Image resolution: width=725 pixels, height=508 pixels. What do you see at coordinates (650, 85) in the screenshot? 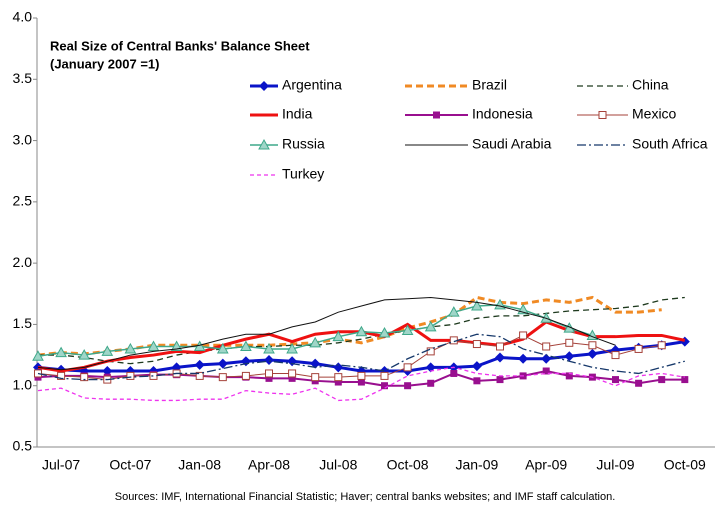
I see `legend-label: China` at bounding box center [650, 85].